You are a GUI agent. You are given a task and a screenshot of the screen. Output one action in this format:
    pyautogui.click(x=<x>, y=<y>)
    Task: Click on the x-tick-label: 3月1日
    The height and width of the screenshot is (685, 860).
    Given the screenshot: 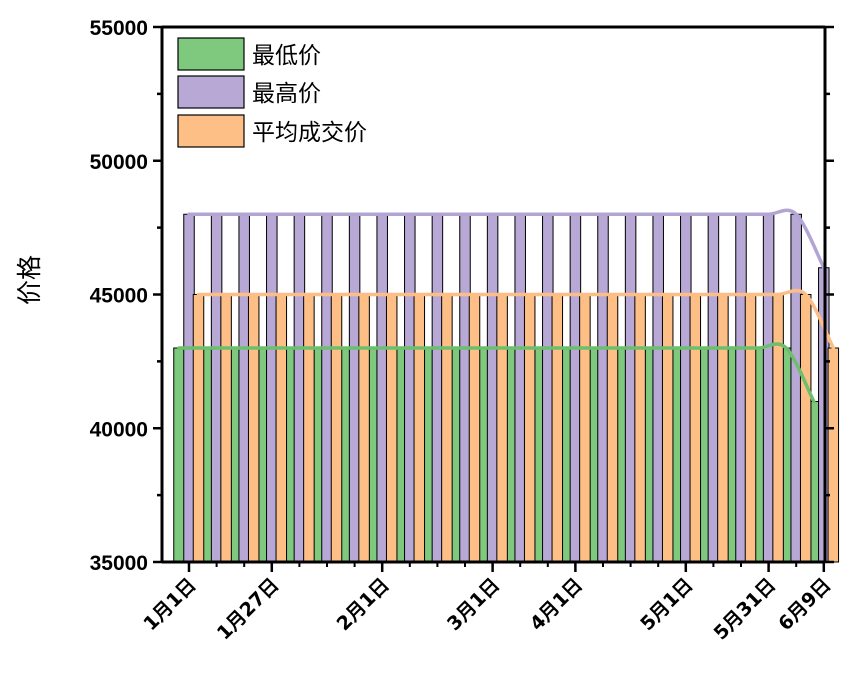 What is the action you would take?
    pyautogui.click(x=473, y=604)
    